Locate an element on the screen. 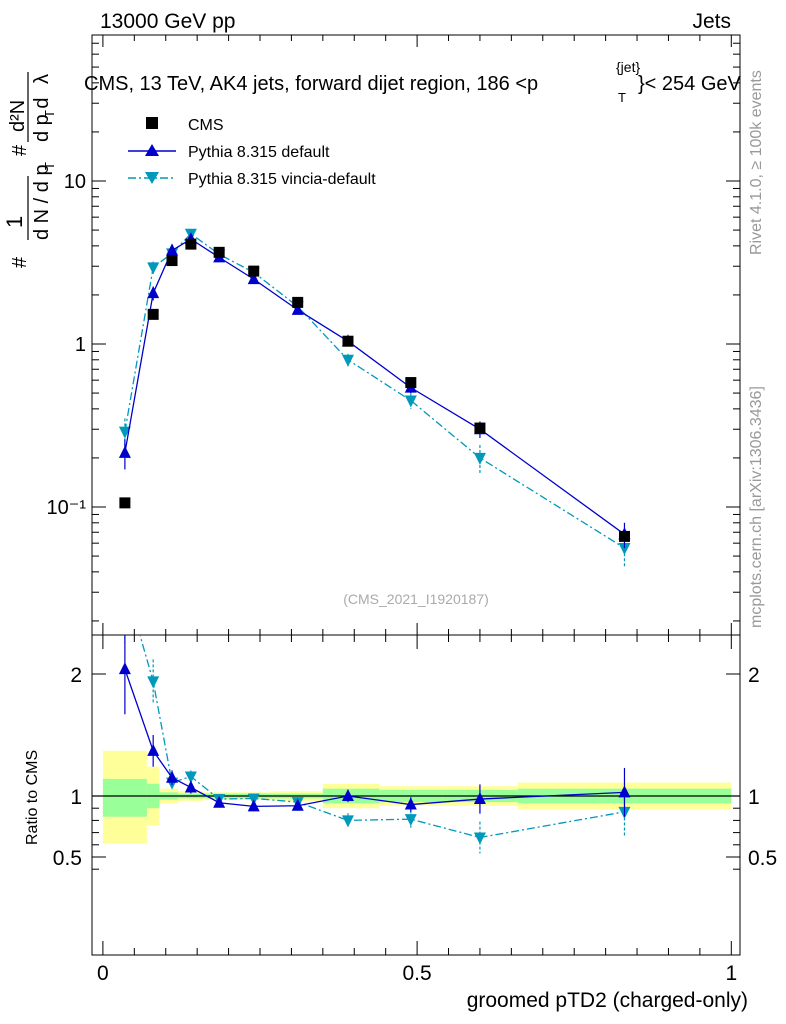  x-tick-label: 0.5 is located at coordinates (416, 973).